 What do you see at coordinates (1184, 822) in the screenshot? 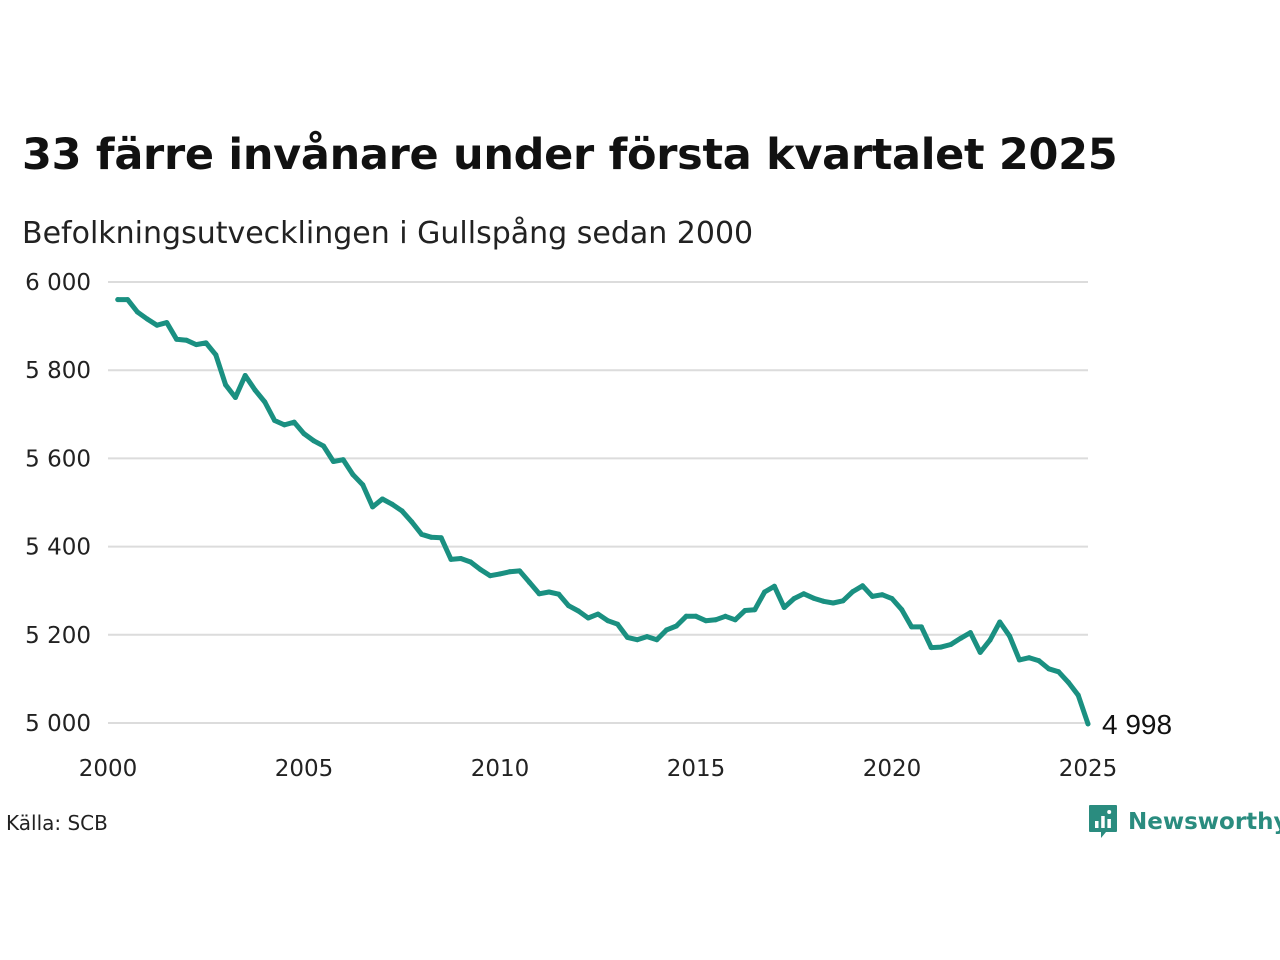
I see `newsworthy-logo: Newsworthy` at bounding box center [1184, 822].